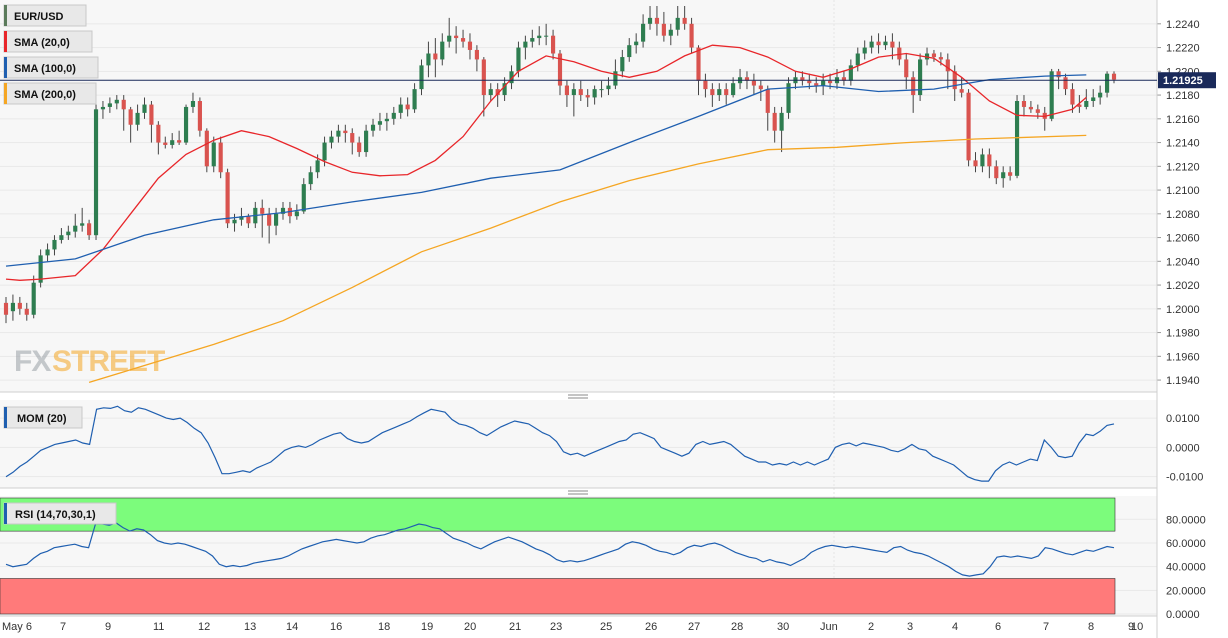 This screenshot has width=1228, height=638. Describe the element at coordinates (556, 627) in the screenshot. I see `x-tick-label: 23` at that location.